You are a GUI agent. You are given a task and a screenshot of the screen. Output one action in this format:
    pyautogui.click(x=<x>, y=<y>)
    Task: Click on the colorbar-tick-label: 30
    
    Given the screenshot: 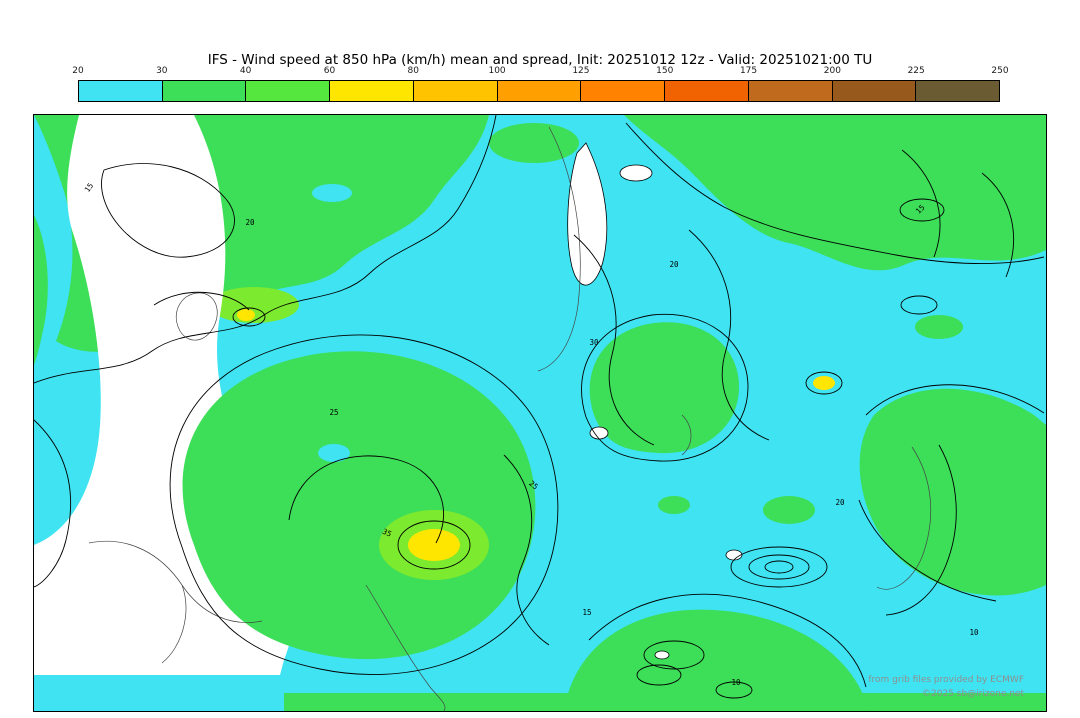 What is the action you would take?
    pyautogui.click(x=162, y=71)
    